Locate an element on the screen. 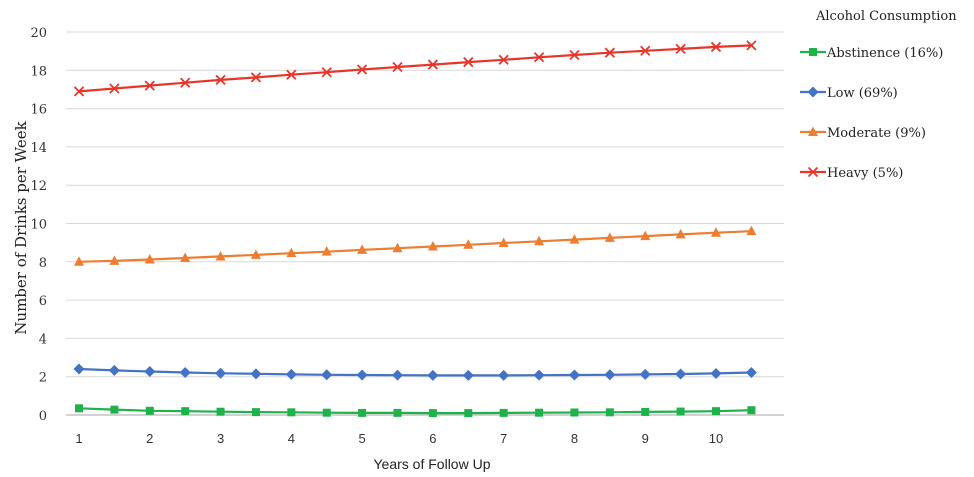 The image size is (974, 477). y-tick-label: 12 is located at coordinates (38, 186).